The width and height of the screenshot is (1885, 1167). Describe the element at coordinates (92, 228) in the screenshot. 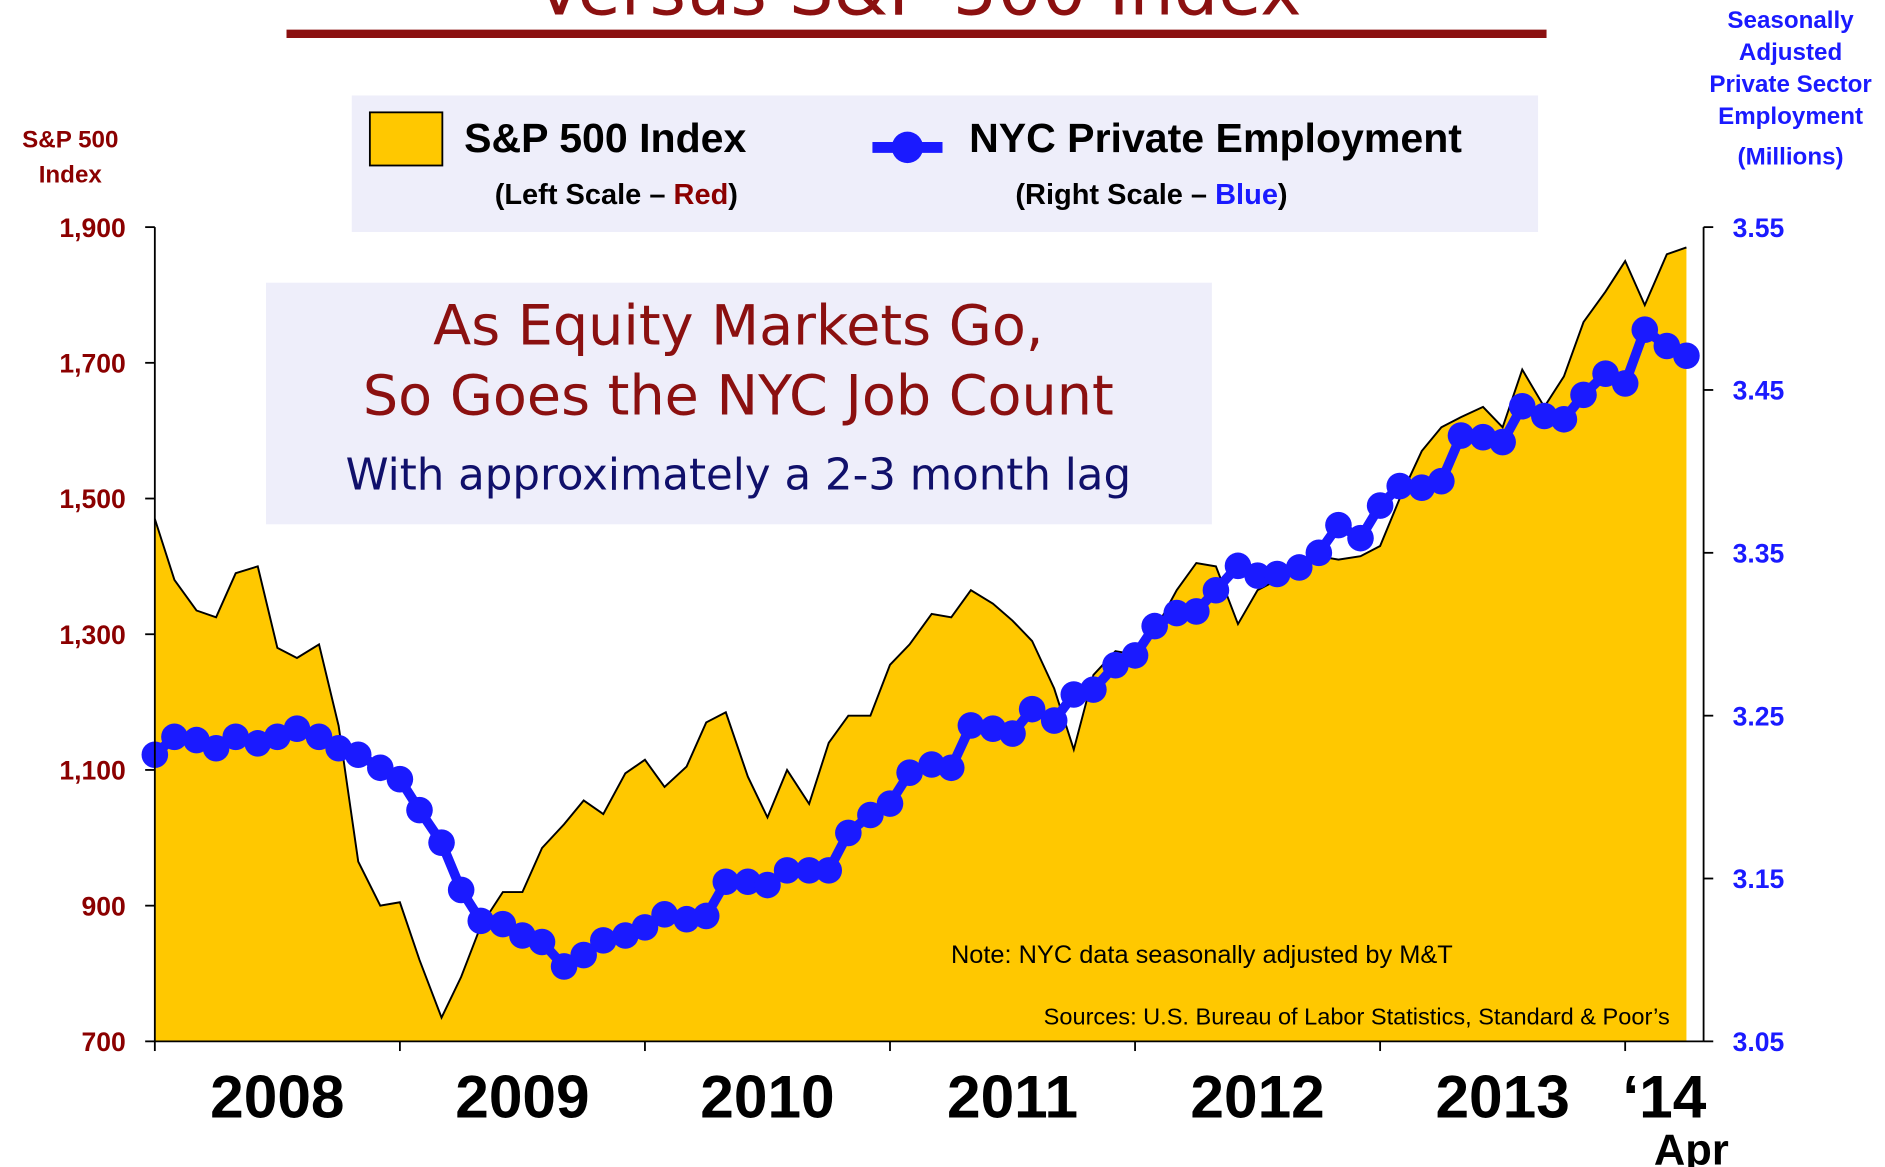

I see `y-tick-label: 1,900` at that location.